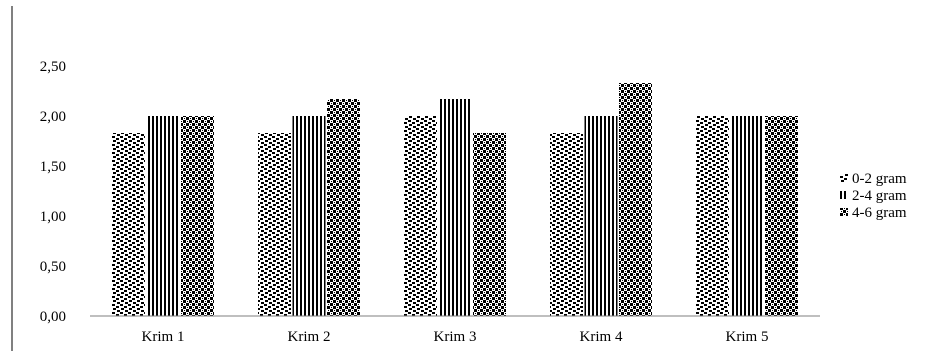 The height and width of the screenshot is (351, 929). What do you see at coordinates (53, 167) in the screenshot?
I see `y-tick-label: 1,50` at bounding box center [53, 167].